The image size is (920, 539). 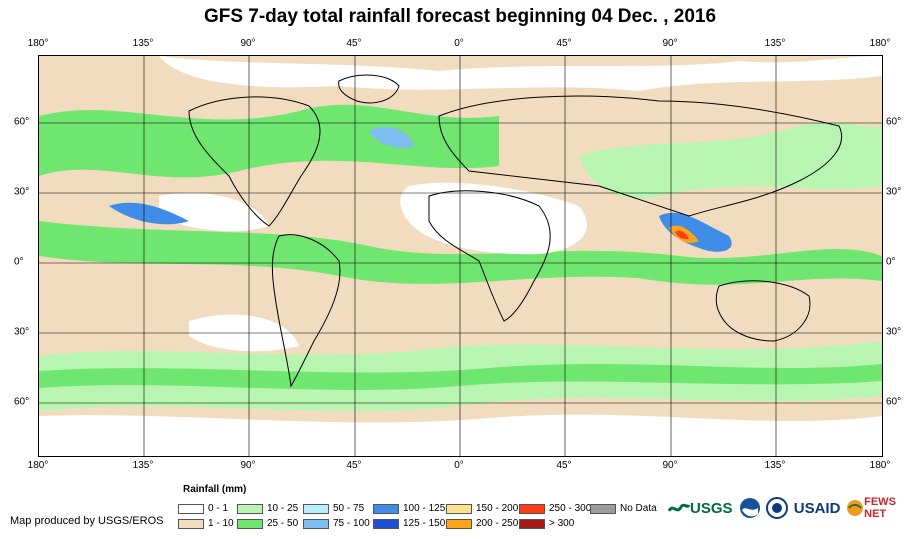 What do you see at coordinates (149, 213) in the screenshot?
I see `heavy-rain-central-pacific` at bounding box center [149, 213].